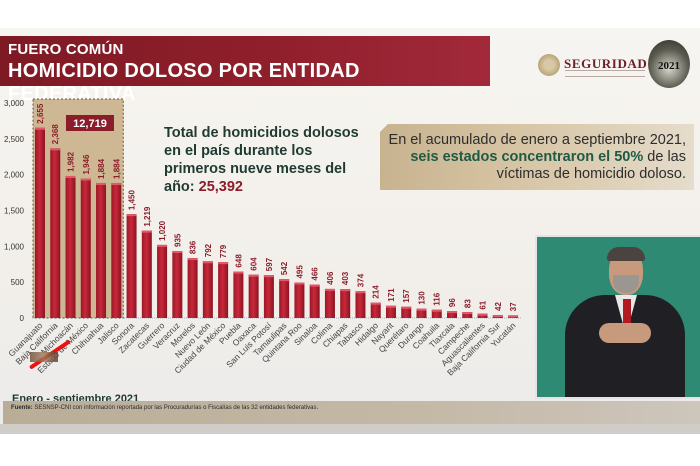  Describe the element at coordinates (437, 298) in the screenshot. I see `bar-value-label: 116` at that location.